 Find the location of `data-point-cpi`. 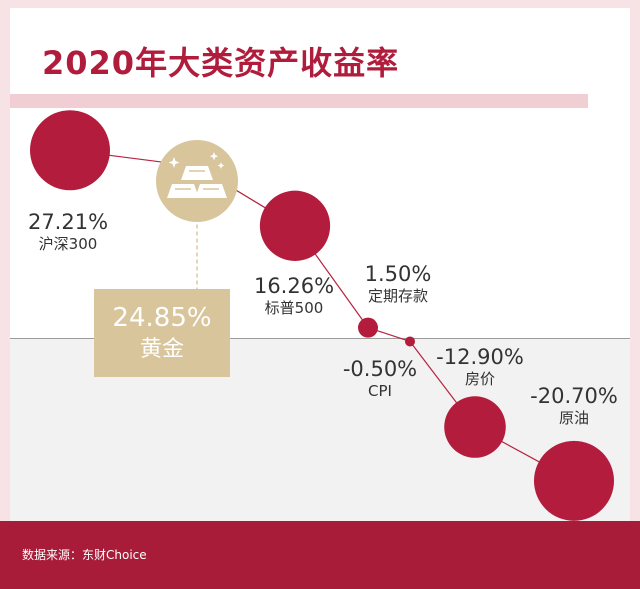

data-point-cpi is located at coordinates (410, 341).